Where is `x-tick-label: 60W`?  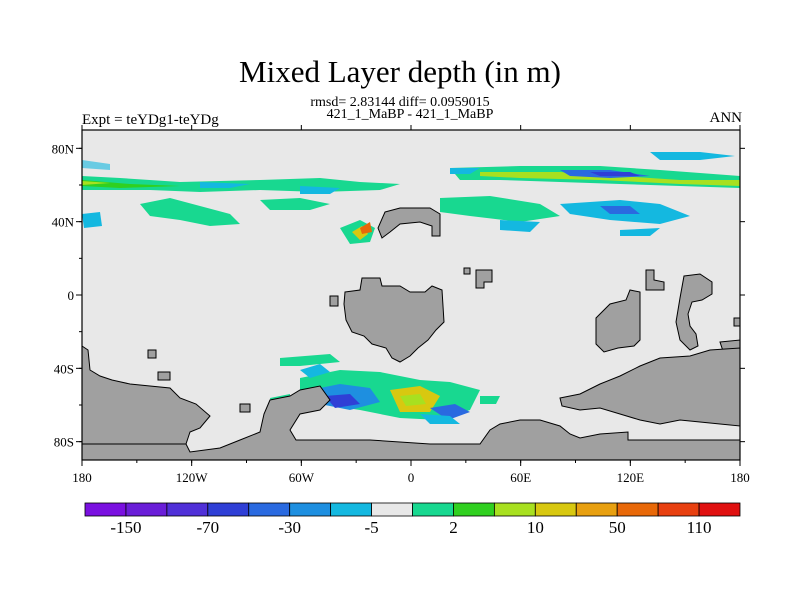
x-tick-label: 60W is located at coordinates (302, 477).